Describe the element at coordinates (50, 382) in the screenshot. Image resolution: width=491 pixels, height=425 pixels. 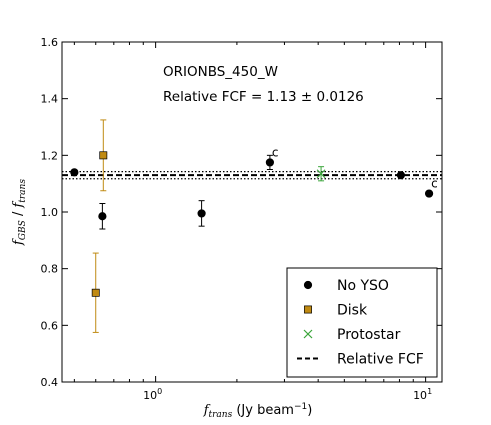
I see `y-tick-label-0: 0.4` at that location.